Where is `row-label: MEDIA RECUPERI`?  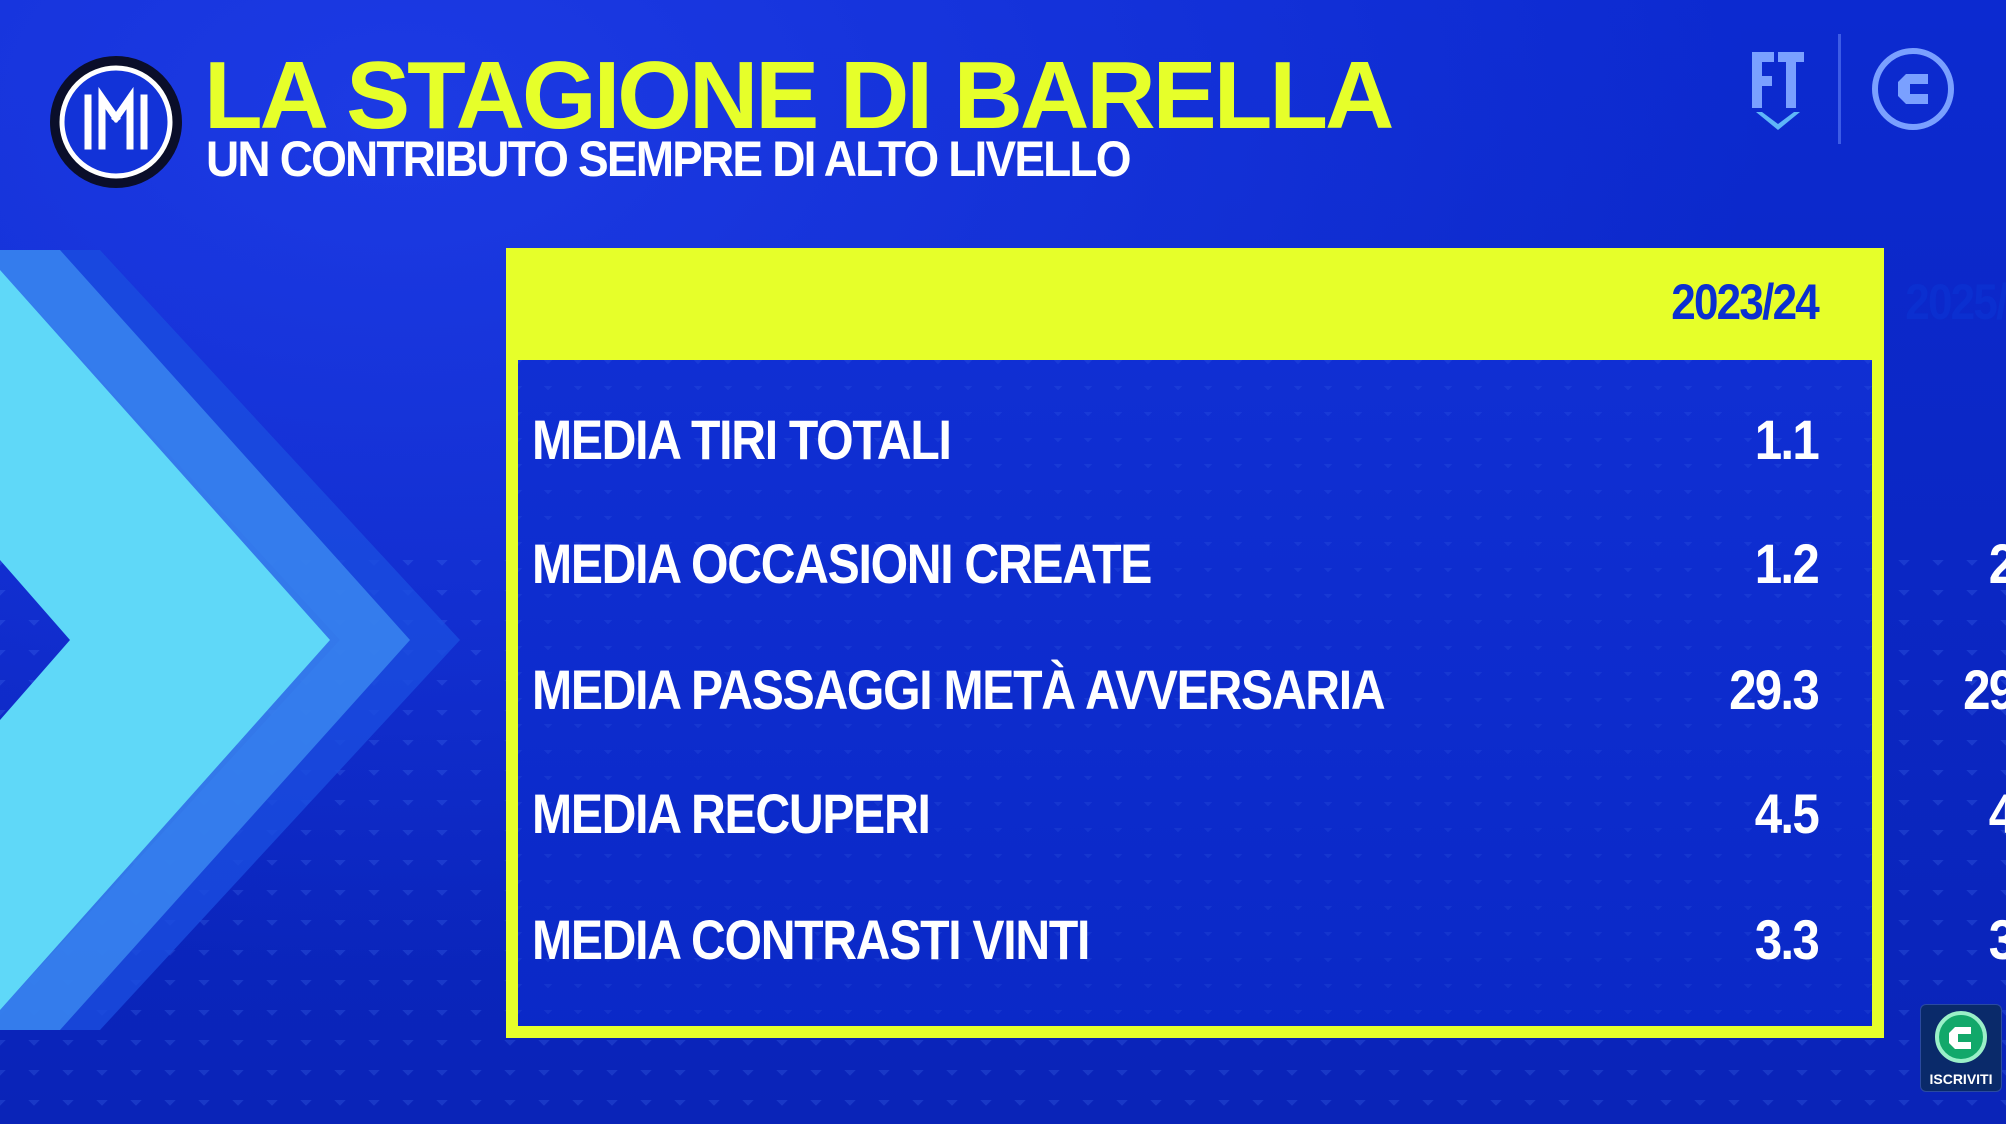
row-label: MEDIA RECUPERI is located at coordinates (731, 813).